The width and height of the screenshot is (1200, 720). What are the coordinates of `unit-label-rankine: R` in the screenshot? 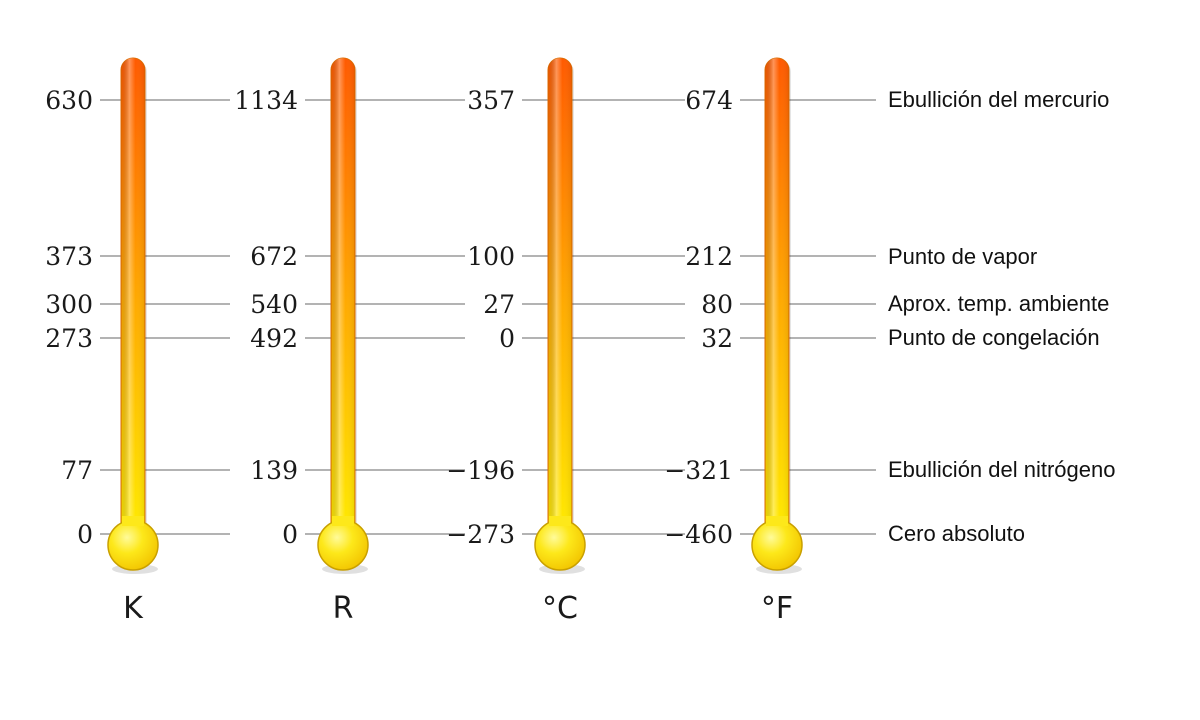 It's located at (343, 608).